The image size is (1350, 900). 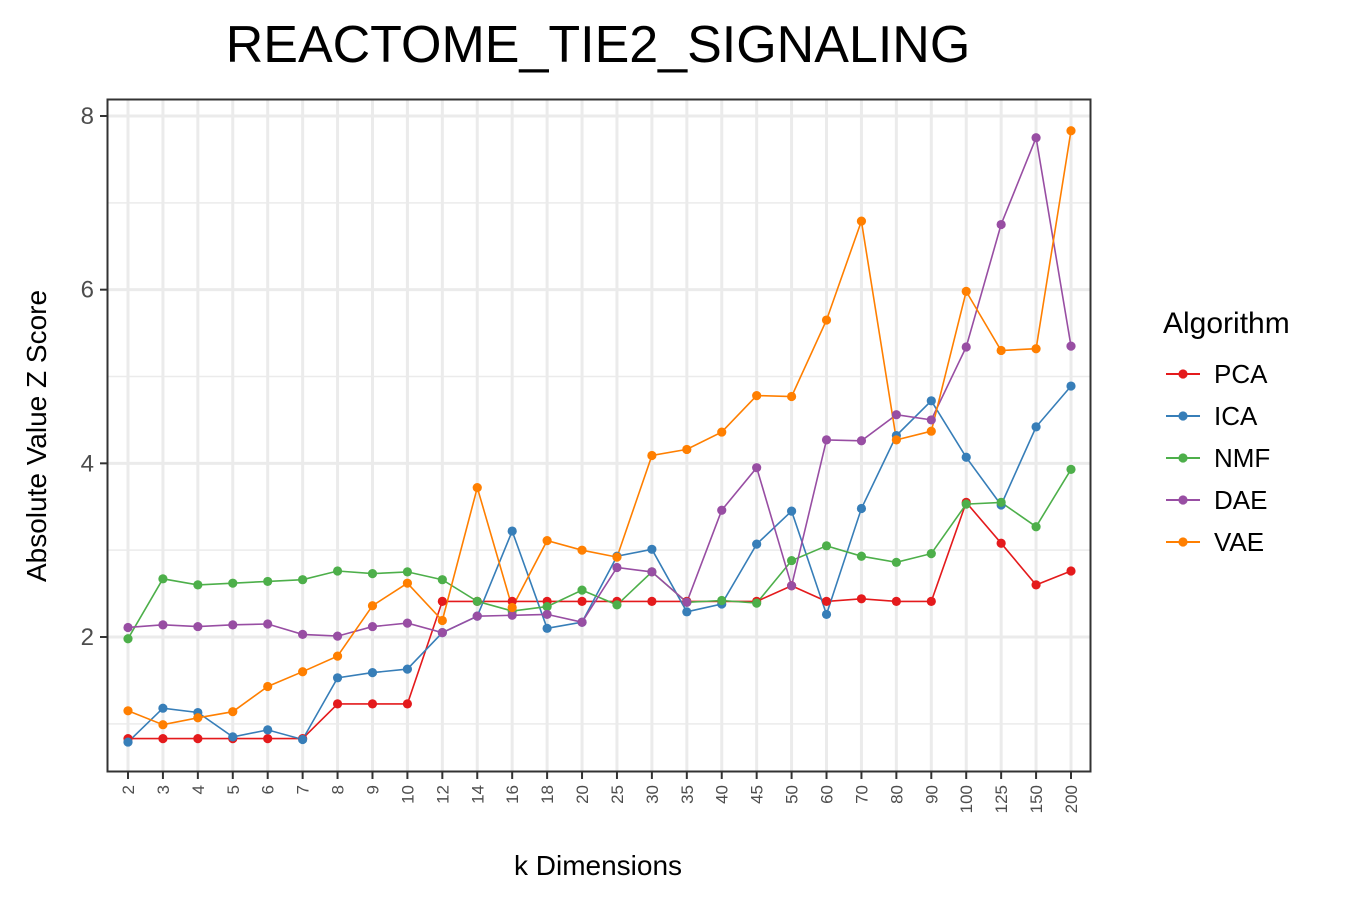 What do you see at coordinates (407, 794) in the screenshot?
I see `x-tick-label: 10` at bounding box center [407, 794].